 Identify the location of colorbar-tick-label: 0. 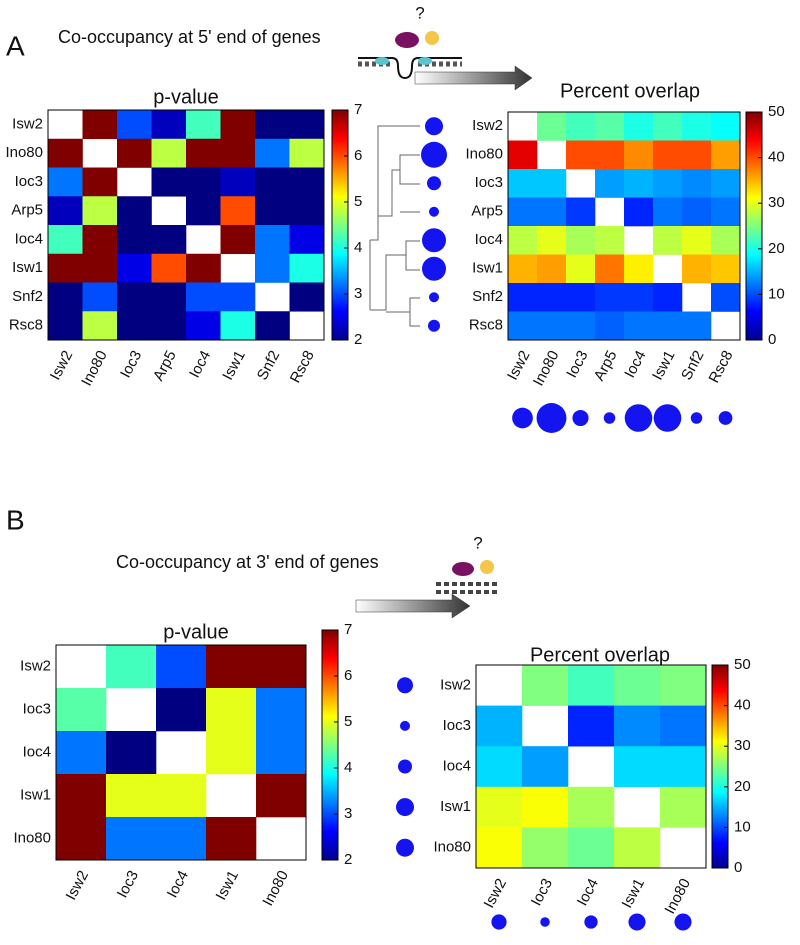
(738, 867).